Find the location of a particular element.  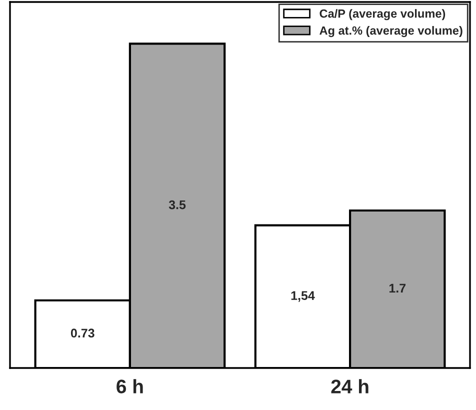

data-label: 0.73 is located at coordinates (82, 333).